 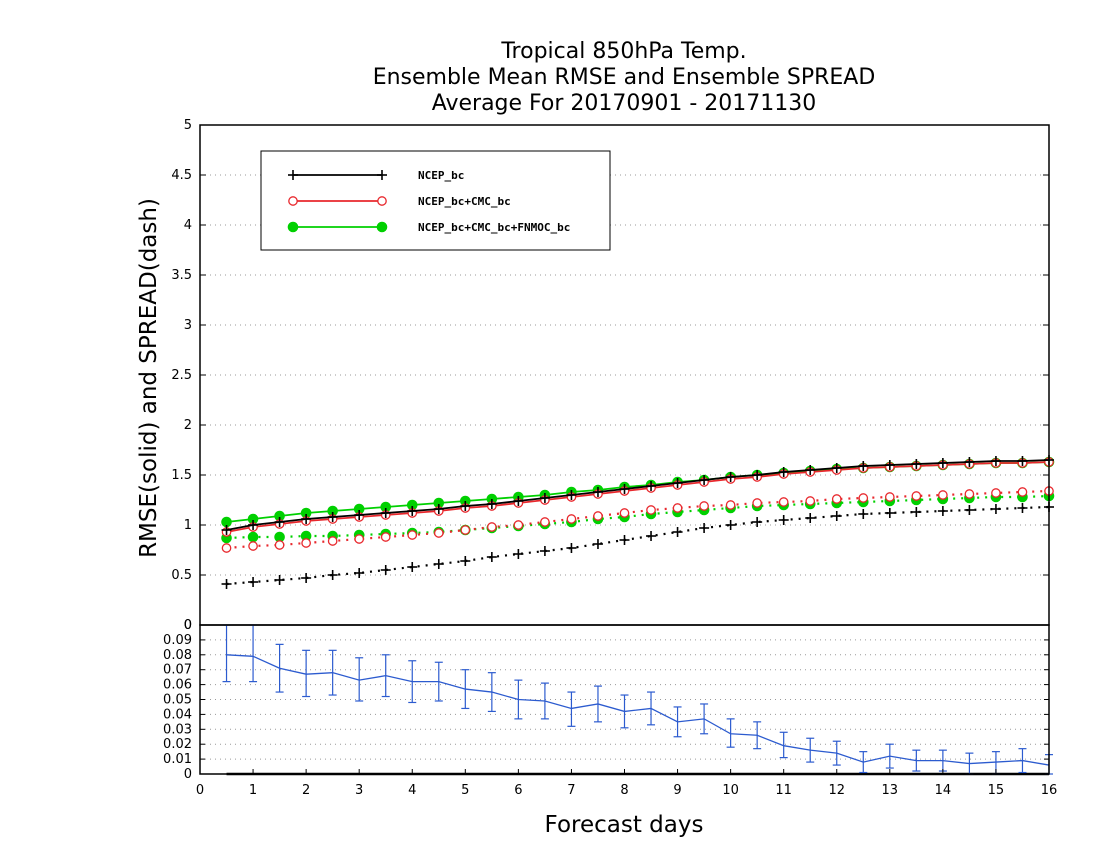 I want to click on ncep-bc-cmc-bc-rmse-line, so click(x=638, y=497).